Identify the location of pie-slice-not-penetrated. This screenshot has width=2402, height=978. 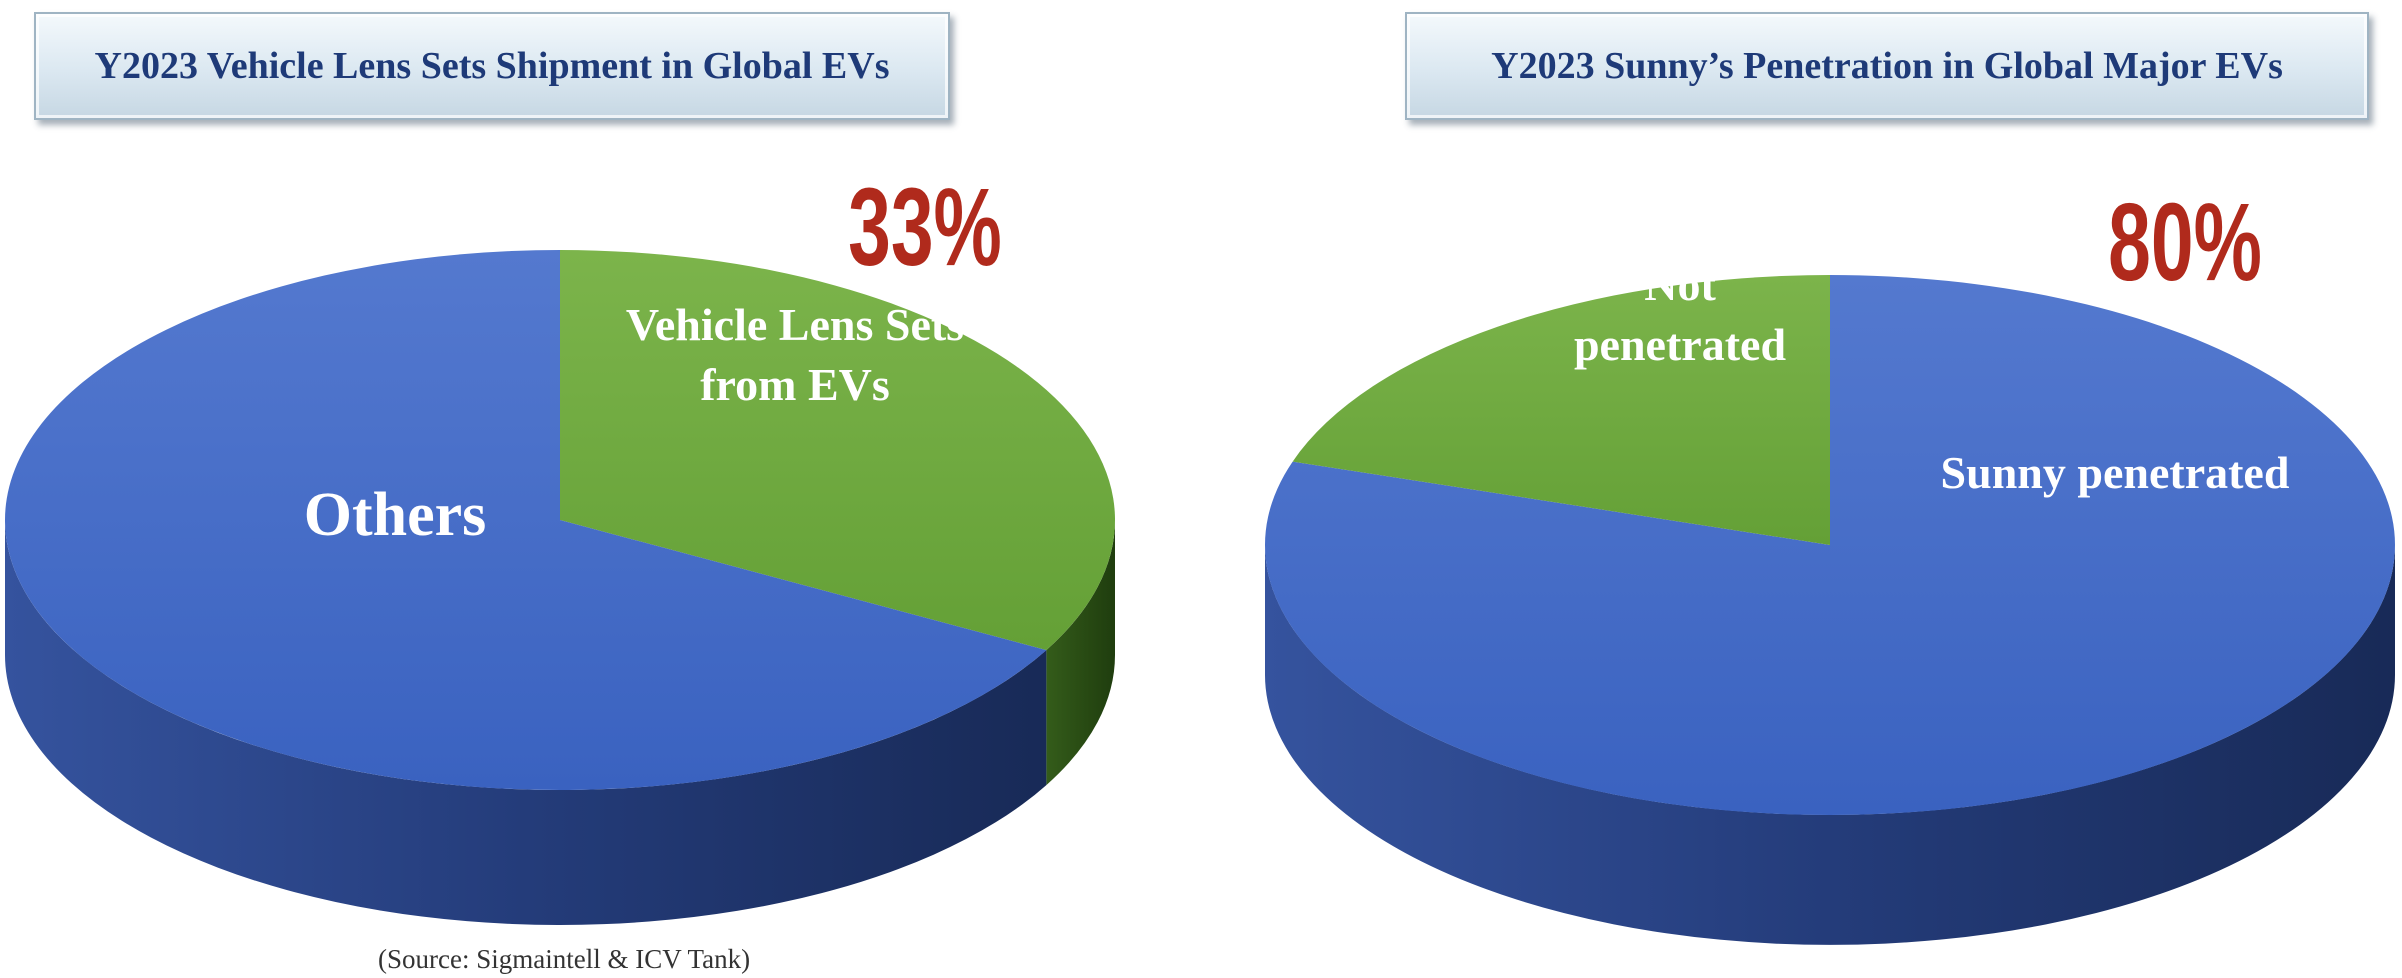
(1561, 410).